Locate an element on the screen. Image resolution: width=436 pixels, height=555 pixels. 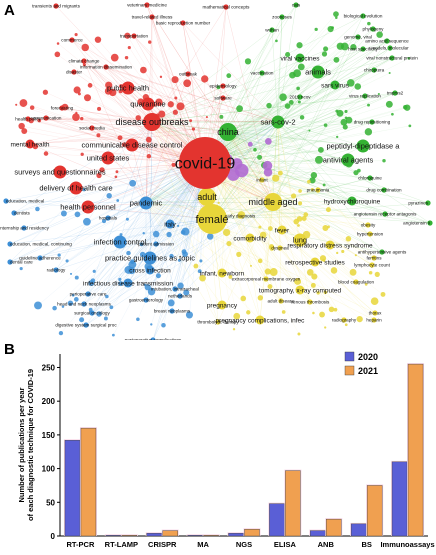
bar-2020-rt-lamp is located at coordinates (113, 535).